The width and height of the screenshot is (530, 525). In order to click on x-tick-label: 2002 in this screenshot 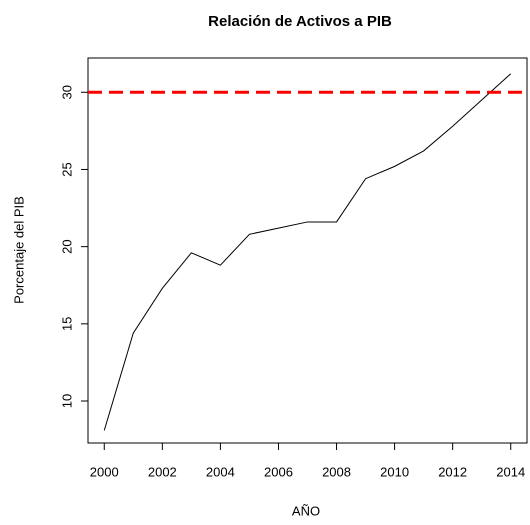, I will do `click(162, 471)`.